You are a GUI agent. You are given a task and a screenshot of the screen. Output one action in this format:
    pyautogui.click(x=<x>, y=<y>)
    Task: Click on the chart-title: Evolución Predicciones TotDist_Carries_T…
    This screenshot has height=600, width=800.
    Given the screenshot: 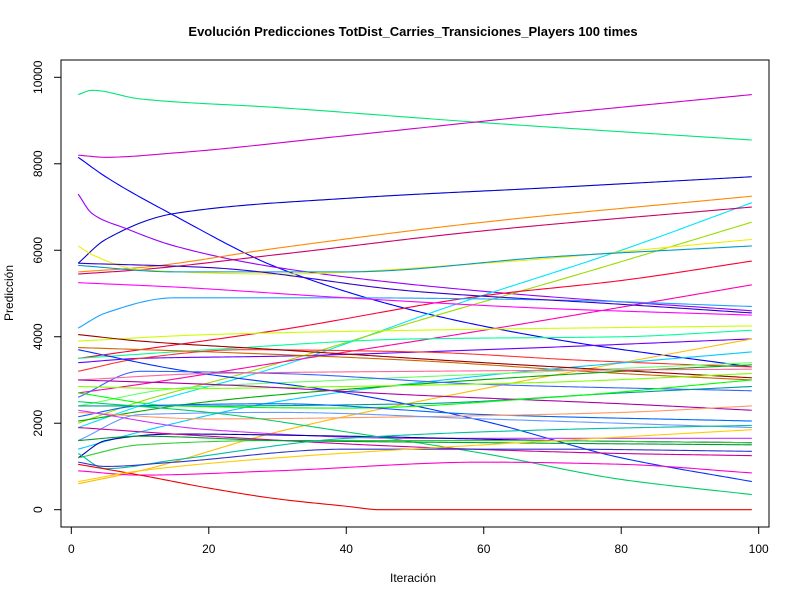 What is the action you would take?
    pyautogui.click(x=412, y=31)
    